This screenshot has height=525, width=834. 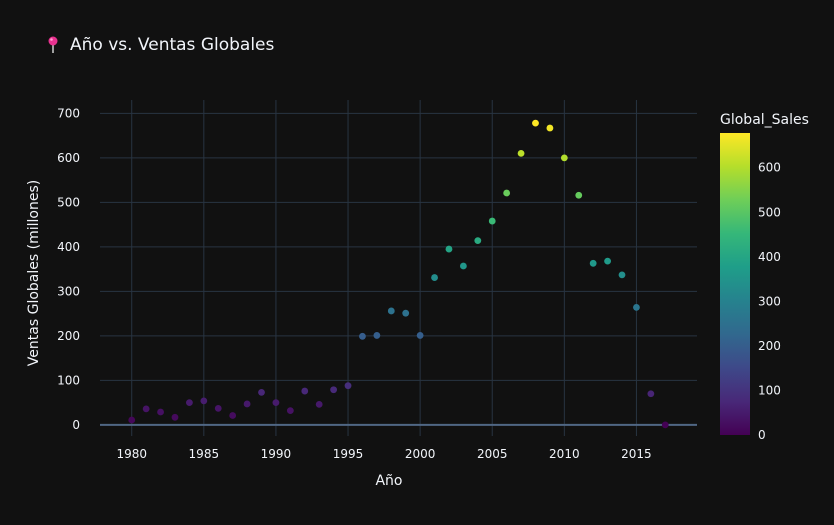 What do you see at coordinates (68, 158) in the screenshot?
I see `y-tick-label: 600` at bounding box center [68, 158].